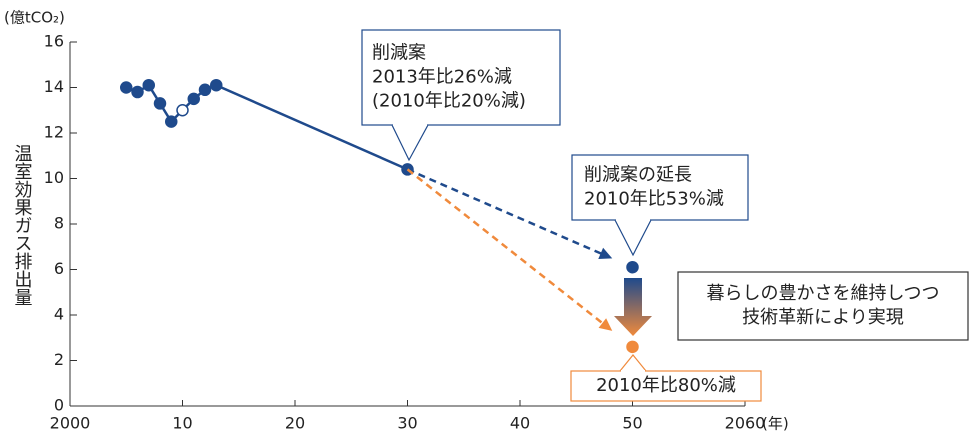  What do you see at coordinates (59, 405) in the screenshot?
I see `y-tick-label: 0` at bounding box center [59, 405].